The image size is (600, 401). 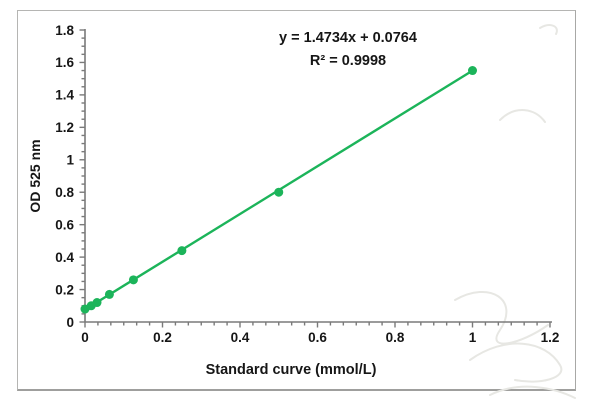 I want to click on y-tick-label: 0.6, so click(x=64, y=224).